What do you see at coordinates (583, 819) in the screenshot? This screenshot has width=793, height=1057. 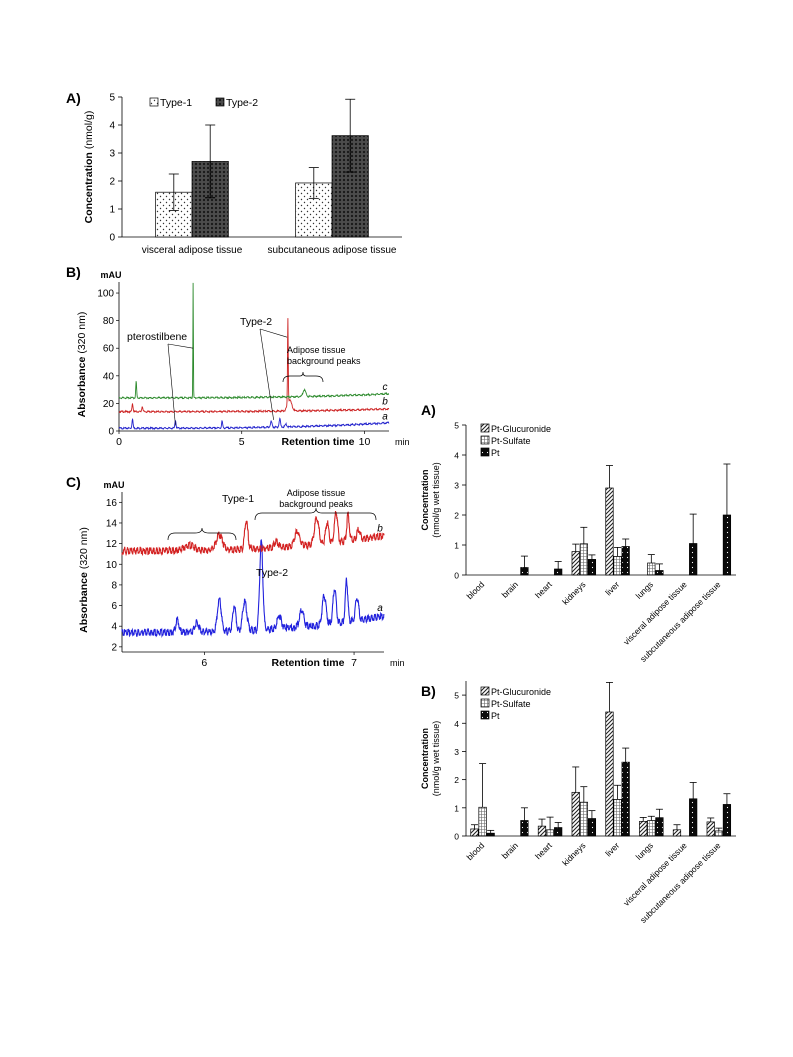 I see `bar-Pt-Sulfate-kidneys` at bounding box center [583, 819].